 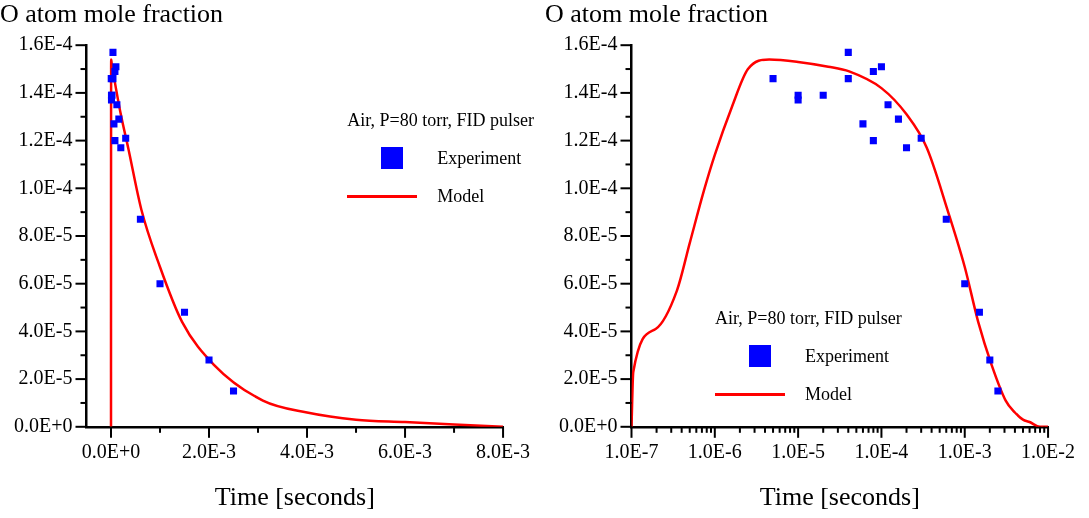 What do you see at coordinates (798, 451) in the screenshot?
I see `x-tick-label: 1.0E-5` at bounding box center [798, 451].